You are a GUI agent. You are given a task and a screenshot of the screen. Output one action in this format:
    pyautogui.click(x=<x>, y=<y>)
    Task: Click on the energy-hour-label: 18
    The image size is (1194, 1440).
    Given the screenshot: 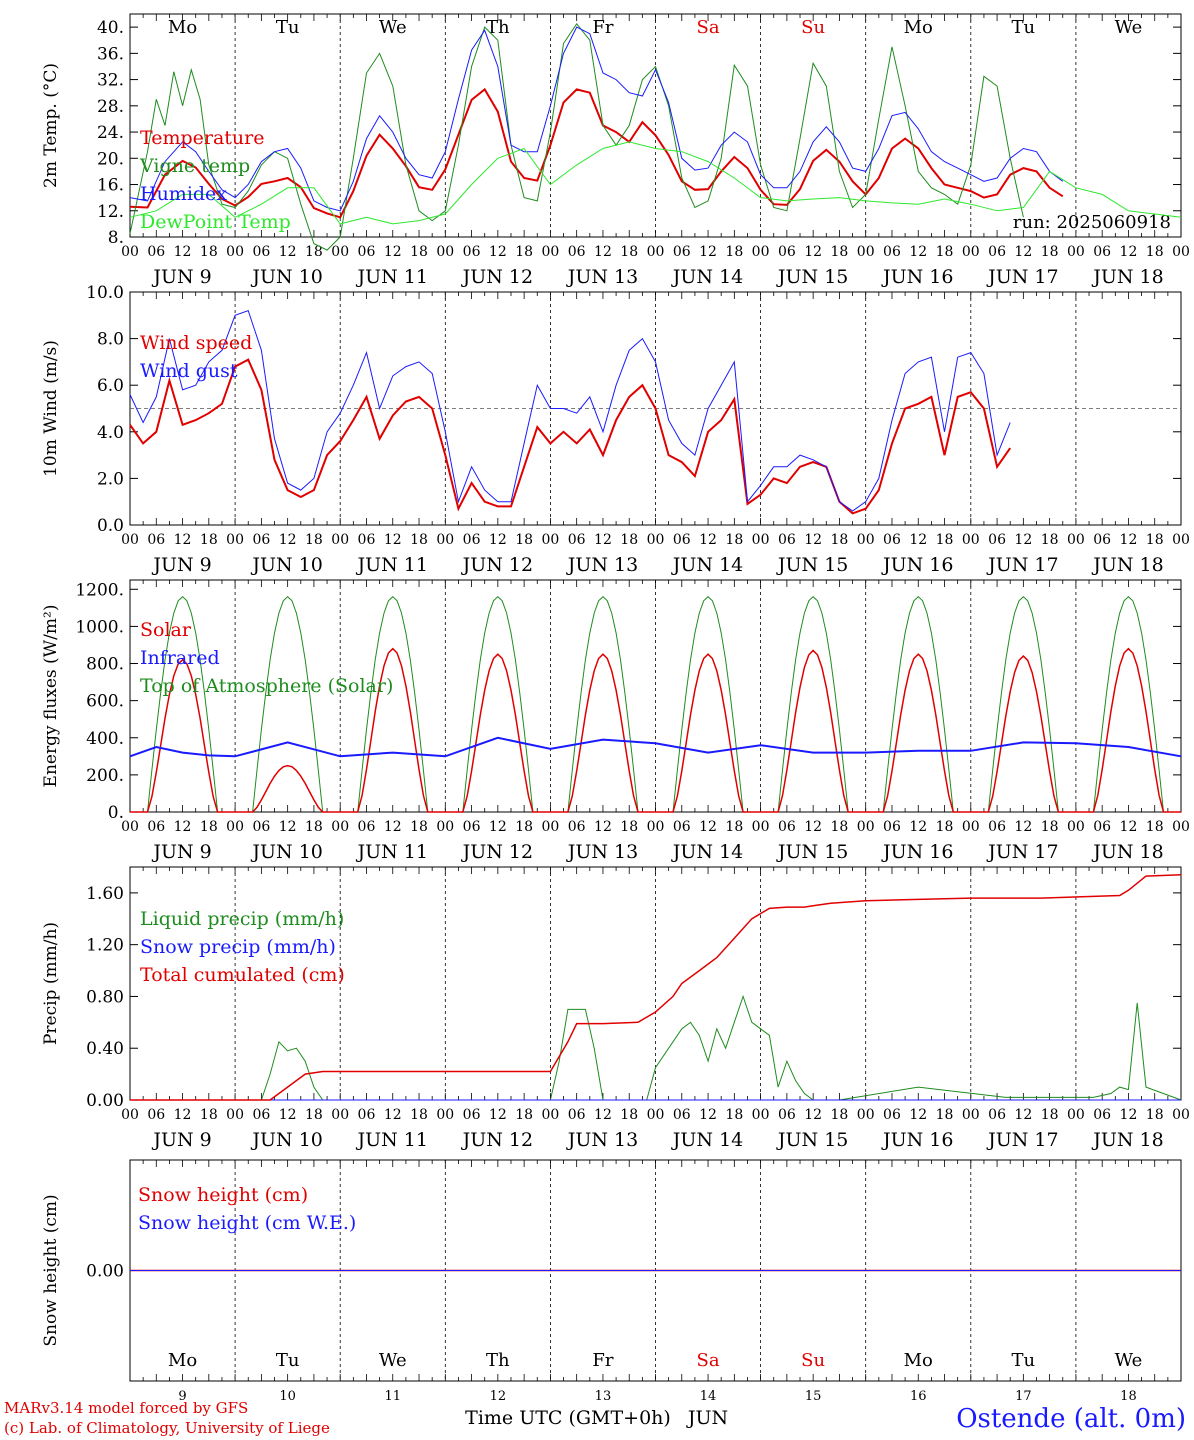 What is the action you would take?
    pyautogui.click(x=1050, y=827)
    